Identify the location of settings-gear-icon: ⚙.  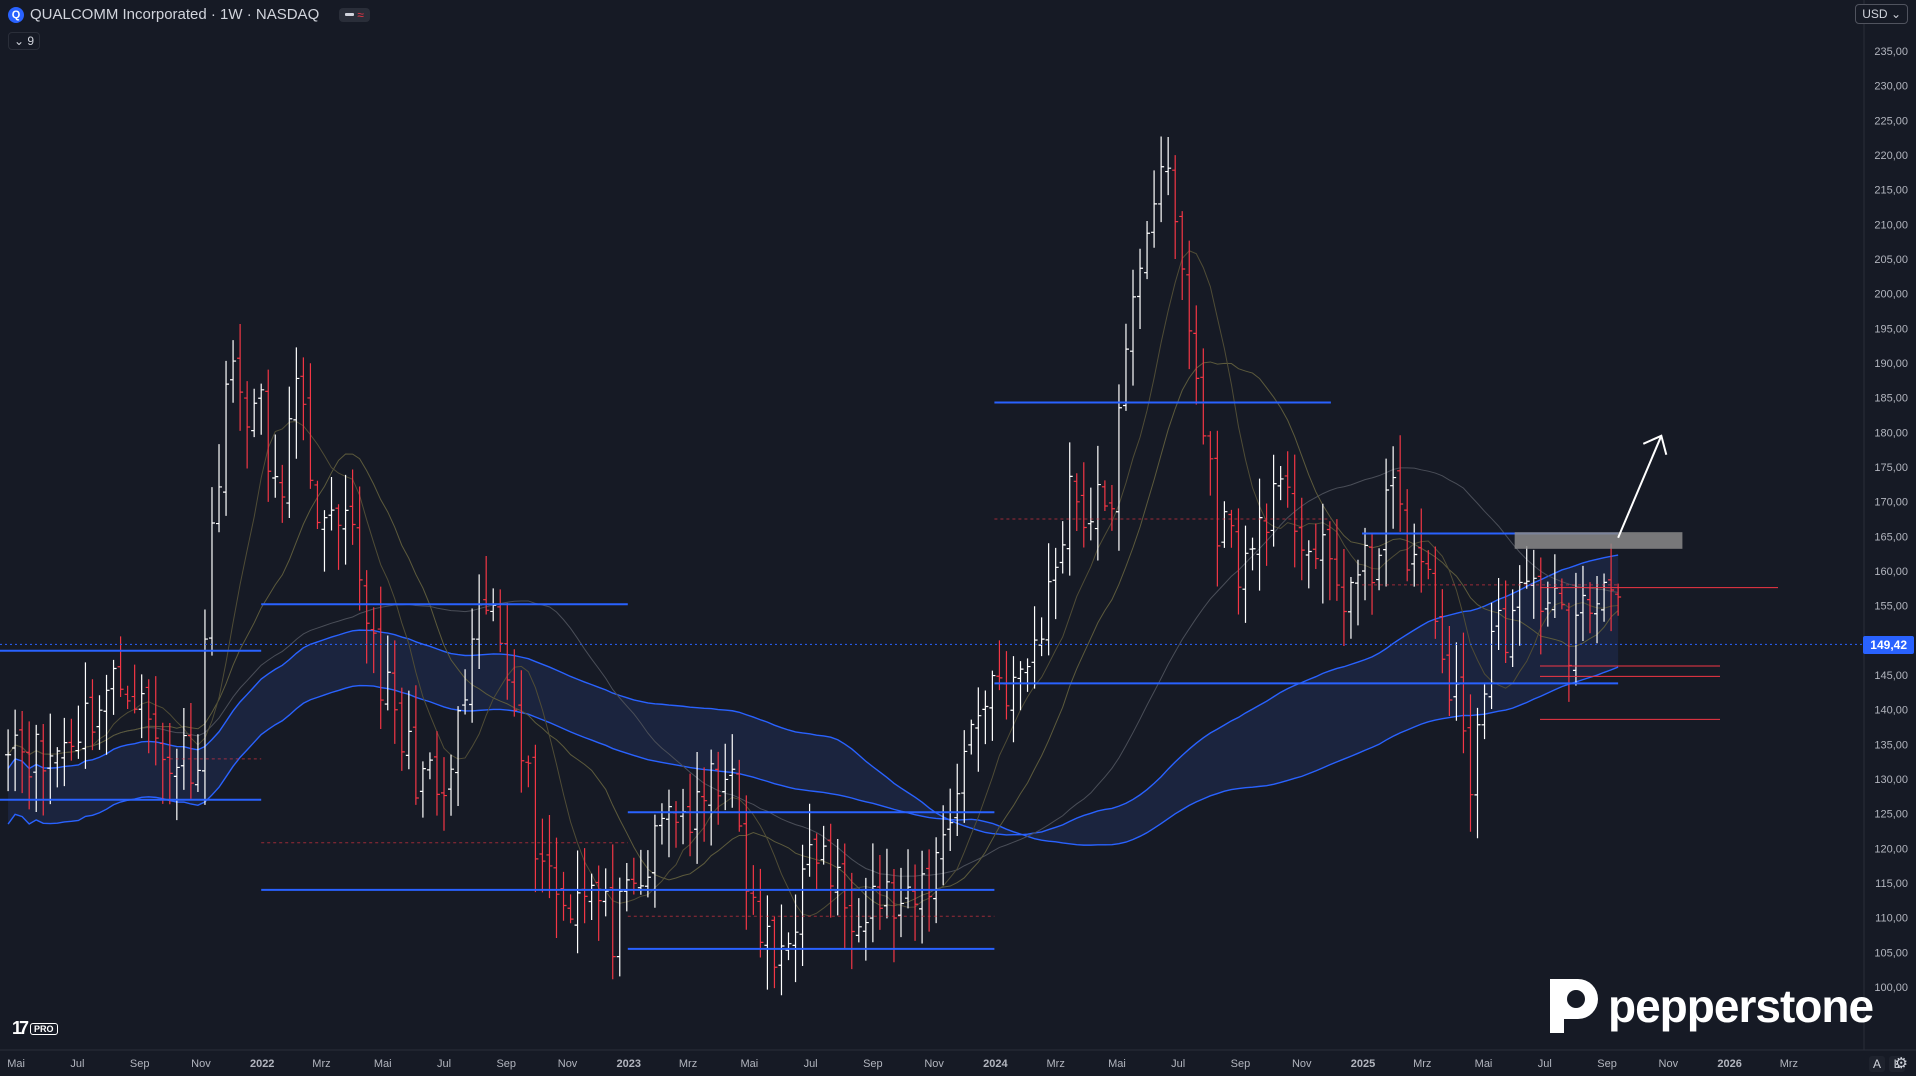
(1901, 1063).